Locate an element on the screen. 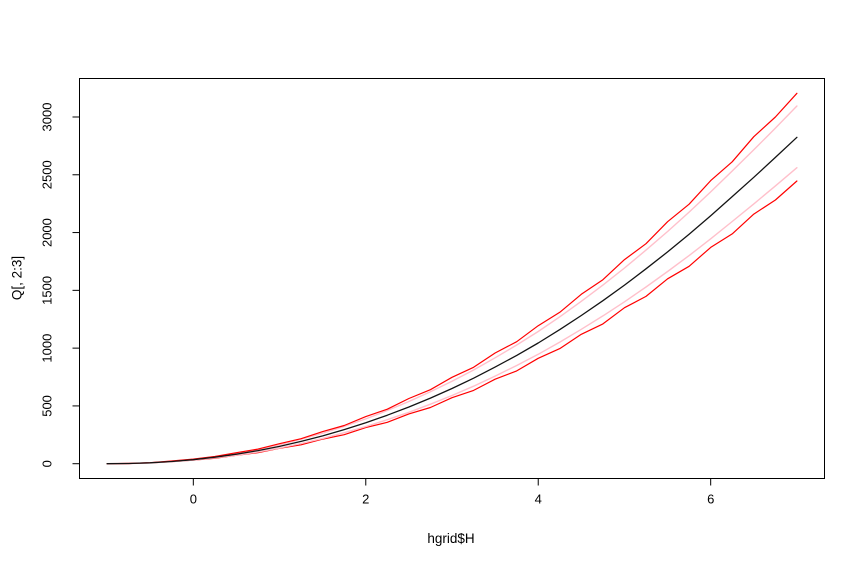 This screenshot has height=576, width=864. x-axis-title: hgrid$H is located at coordinates (450, 538).